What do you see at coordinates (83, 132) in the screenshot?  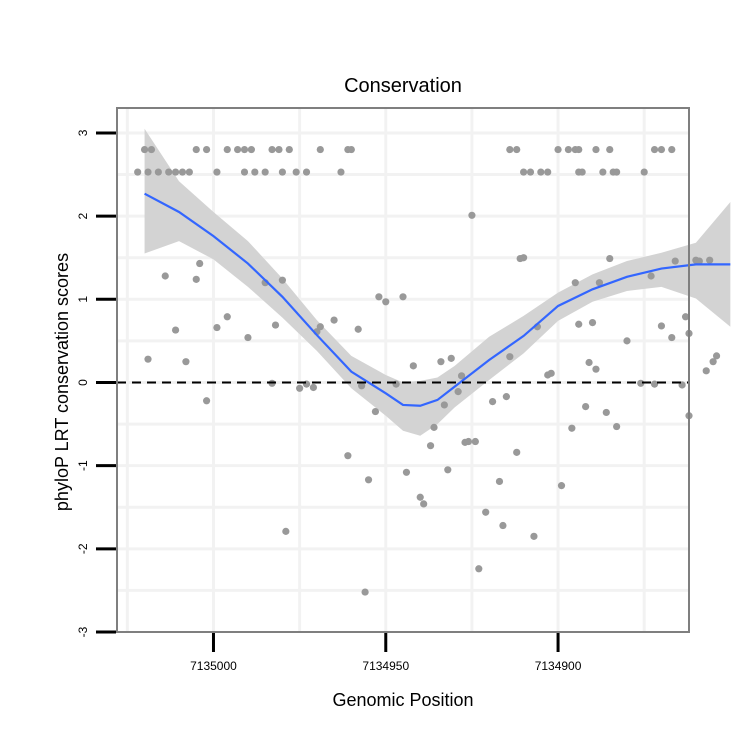 I see `y-tick-label: 3` at bounding box center [83, 132].